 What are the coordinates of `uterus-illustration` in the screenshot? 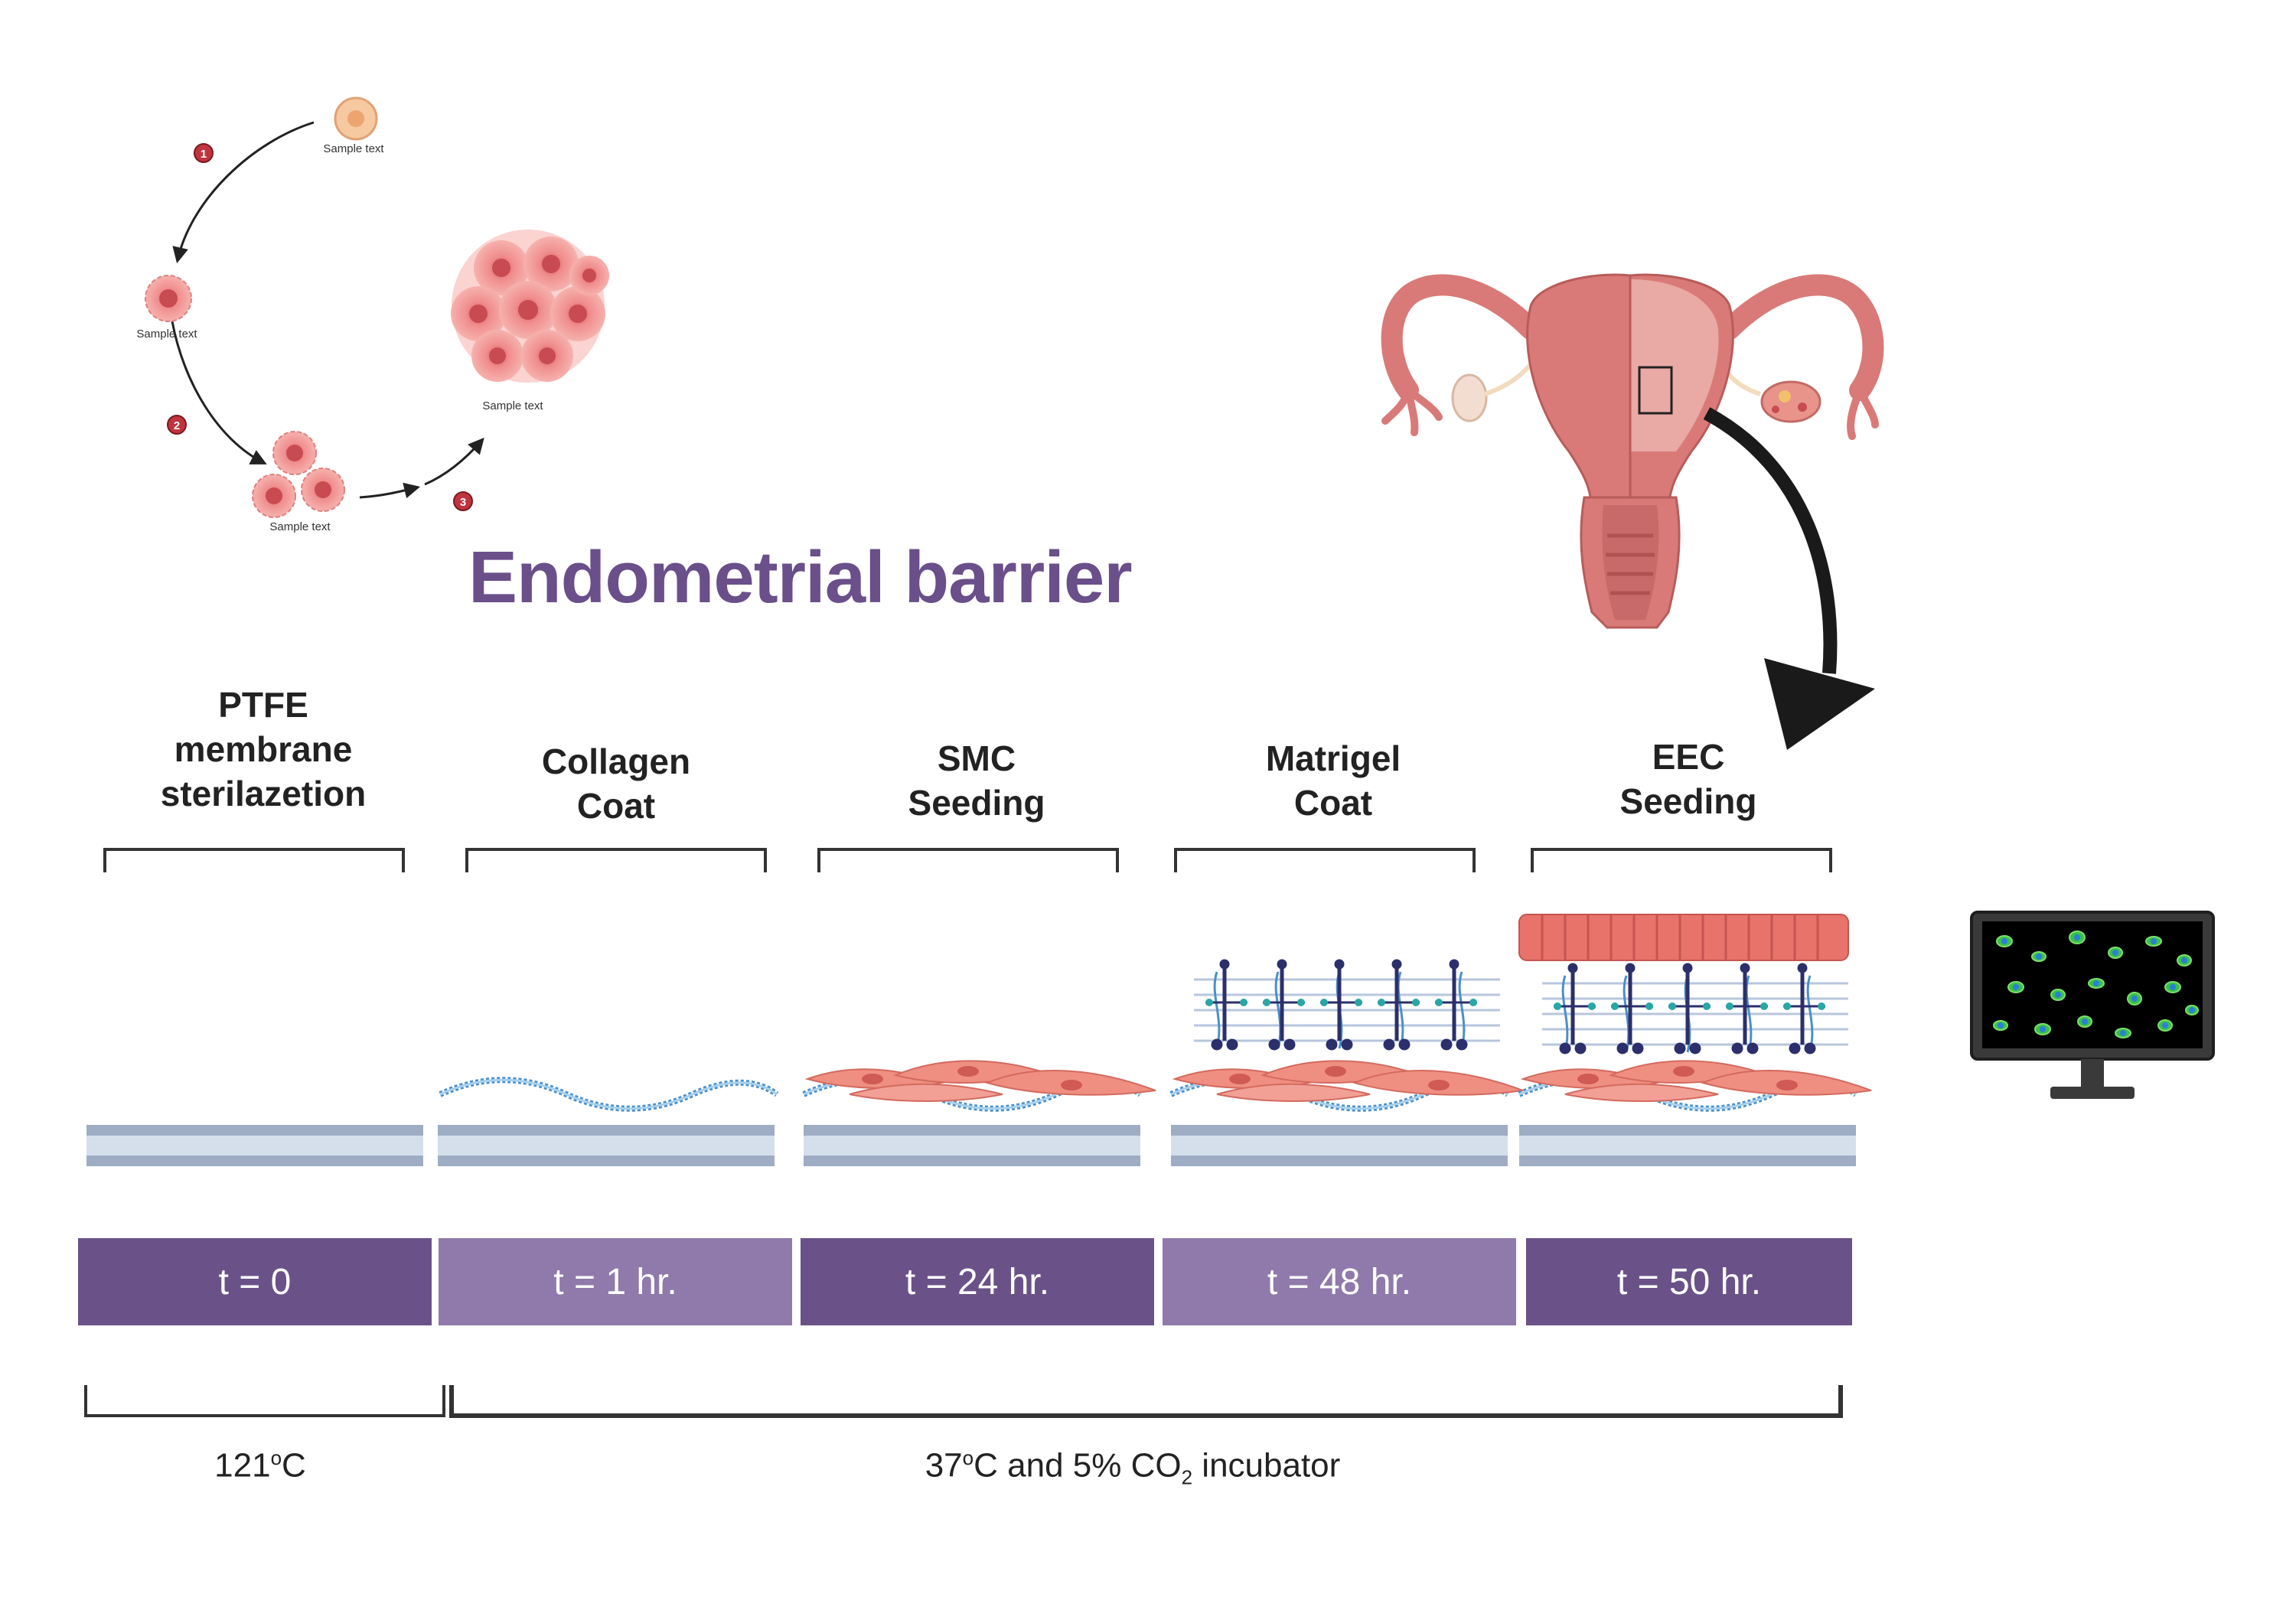 It's located at (1632, 451).